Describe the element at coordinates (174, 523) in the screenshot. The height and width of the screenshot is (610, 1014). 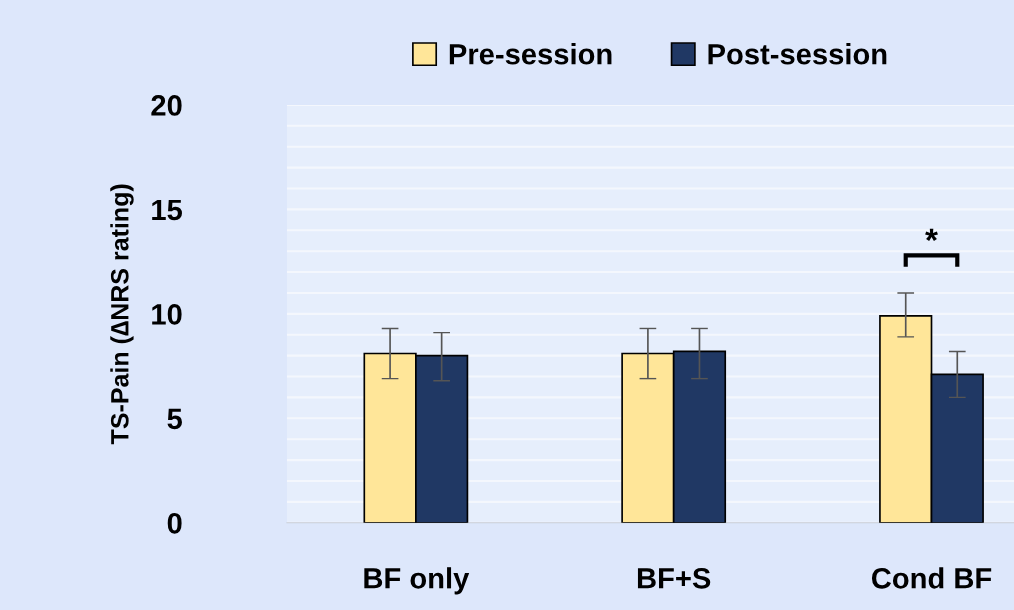
I see `y-tick-label: 0` at that location.